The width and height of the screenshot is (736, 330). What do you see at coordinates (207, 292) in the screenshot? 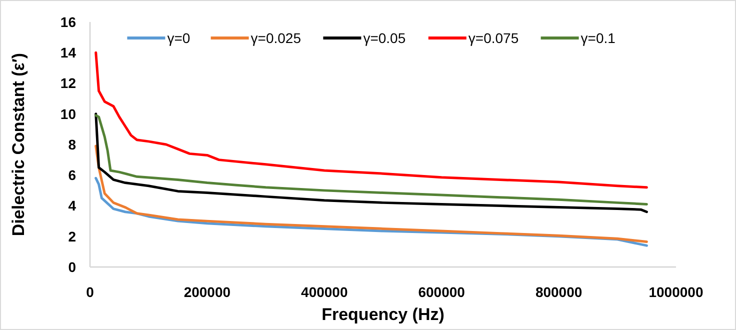
I see `x-tick-label: 200000` at bounding box center [207, 292].